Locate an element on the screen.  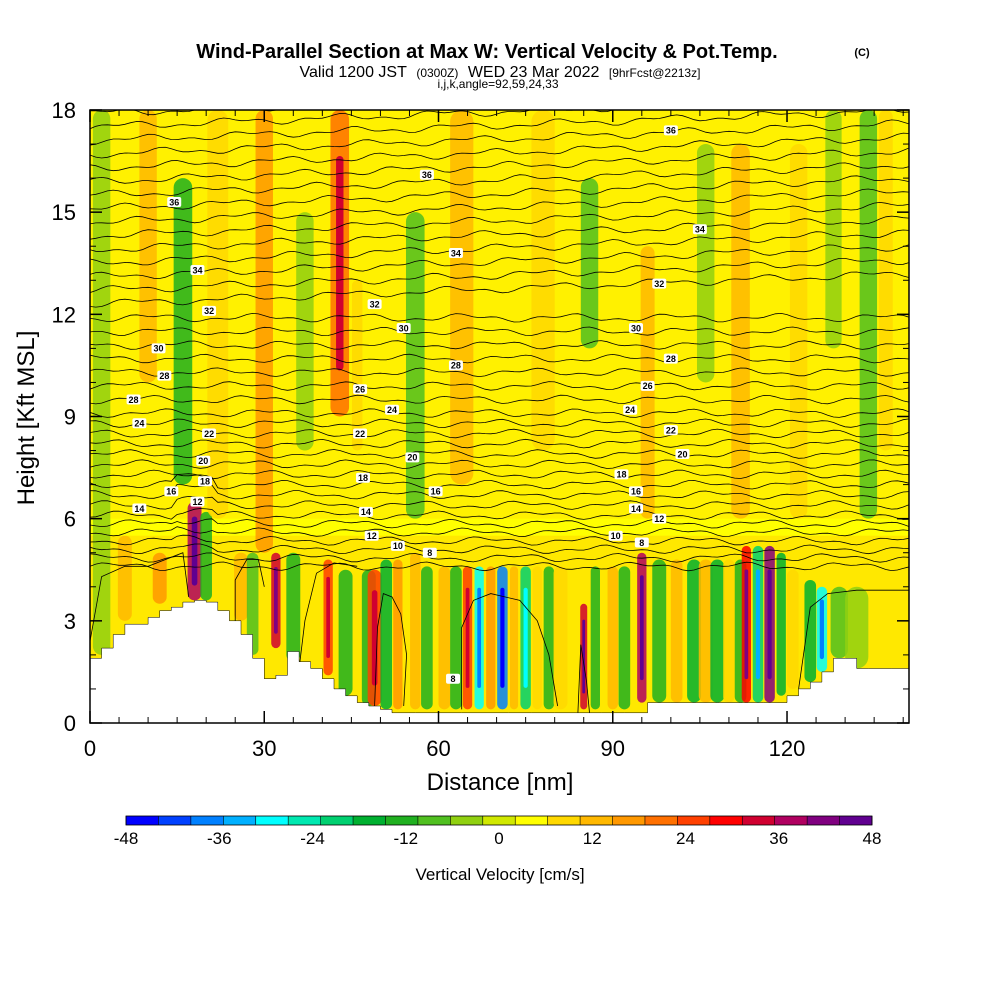
contour-label: 8 is located at coordinates (429, 552).